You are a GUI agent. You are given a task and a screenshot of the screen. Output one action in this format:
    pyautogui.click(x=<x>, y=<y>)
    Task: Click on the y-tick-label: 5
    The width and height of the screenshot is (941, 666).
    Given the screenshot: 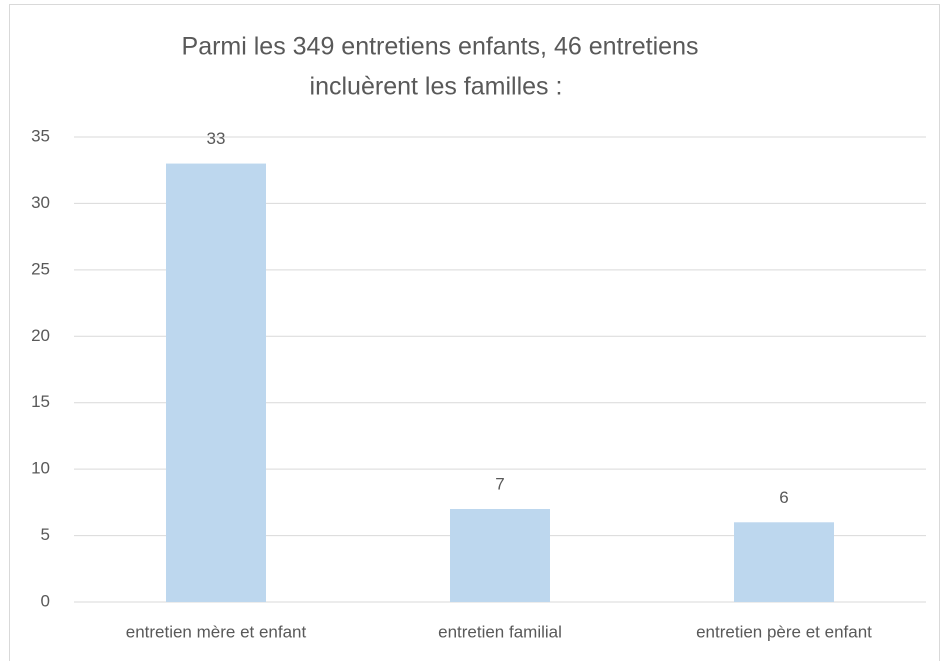 What is the action you would take?
    pyautogui.click(x=45, y=534)
    